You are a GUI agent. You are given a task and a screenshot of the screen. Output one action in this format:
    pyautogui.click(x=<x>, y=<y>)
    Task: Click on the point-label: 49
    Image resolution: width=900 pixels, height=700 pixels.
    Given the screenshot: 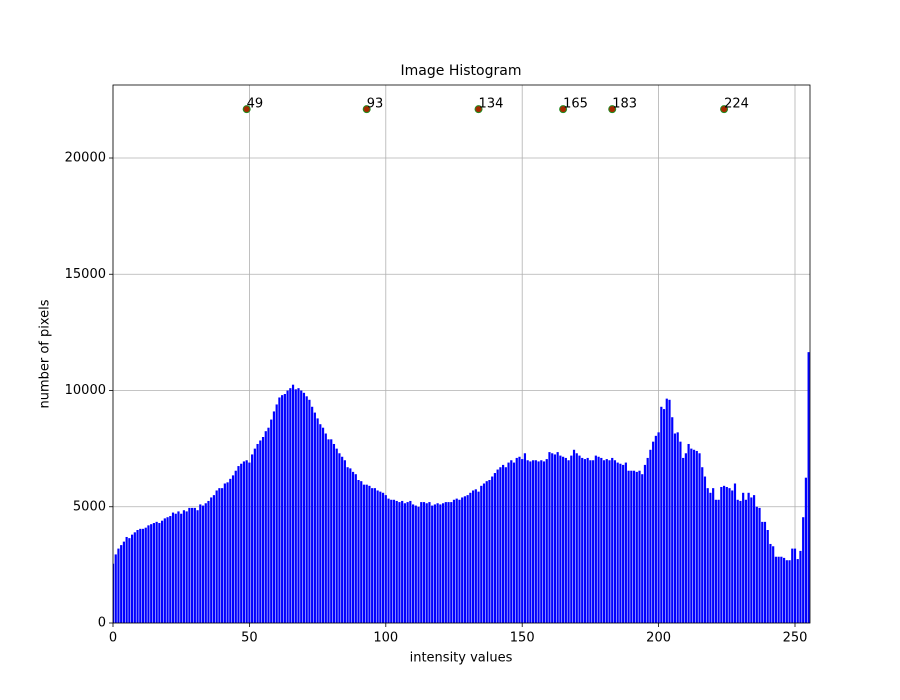 What is the action you would take?
    pyautogui.click(x=255, y=104)
    